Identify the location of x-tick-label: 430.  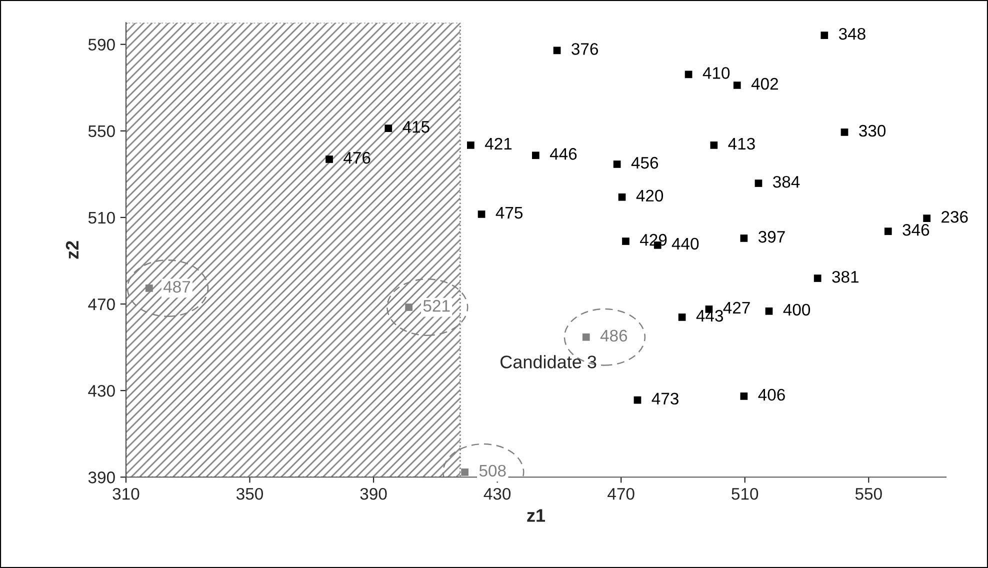
(497, 494).